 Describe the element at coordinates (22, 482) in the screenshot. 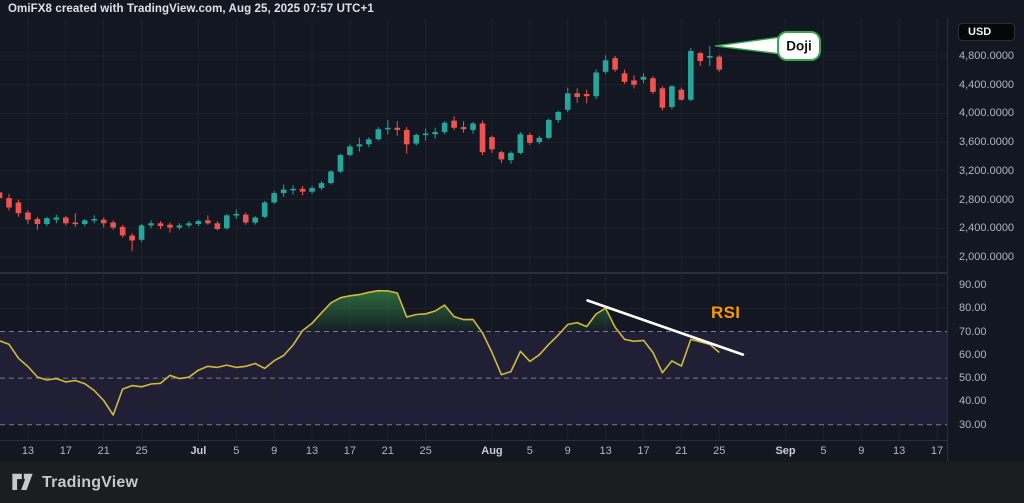

I see `tradingview-logo-icon` at that location.